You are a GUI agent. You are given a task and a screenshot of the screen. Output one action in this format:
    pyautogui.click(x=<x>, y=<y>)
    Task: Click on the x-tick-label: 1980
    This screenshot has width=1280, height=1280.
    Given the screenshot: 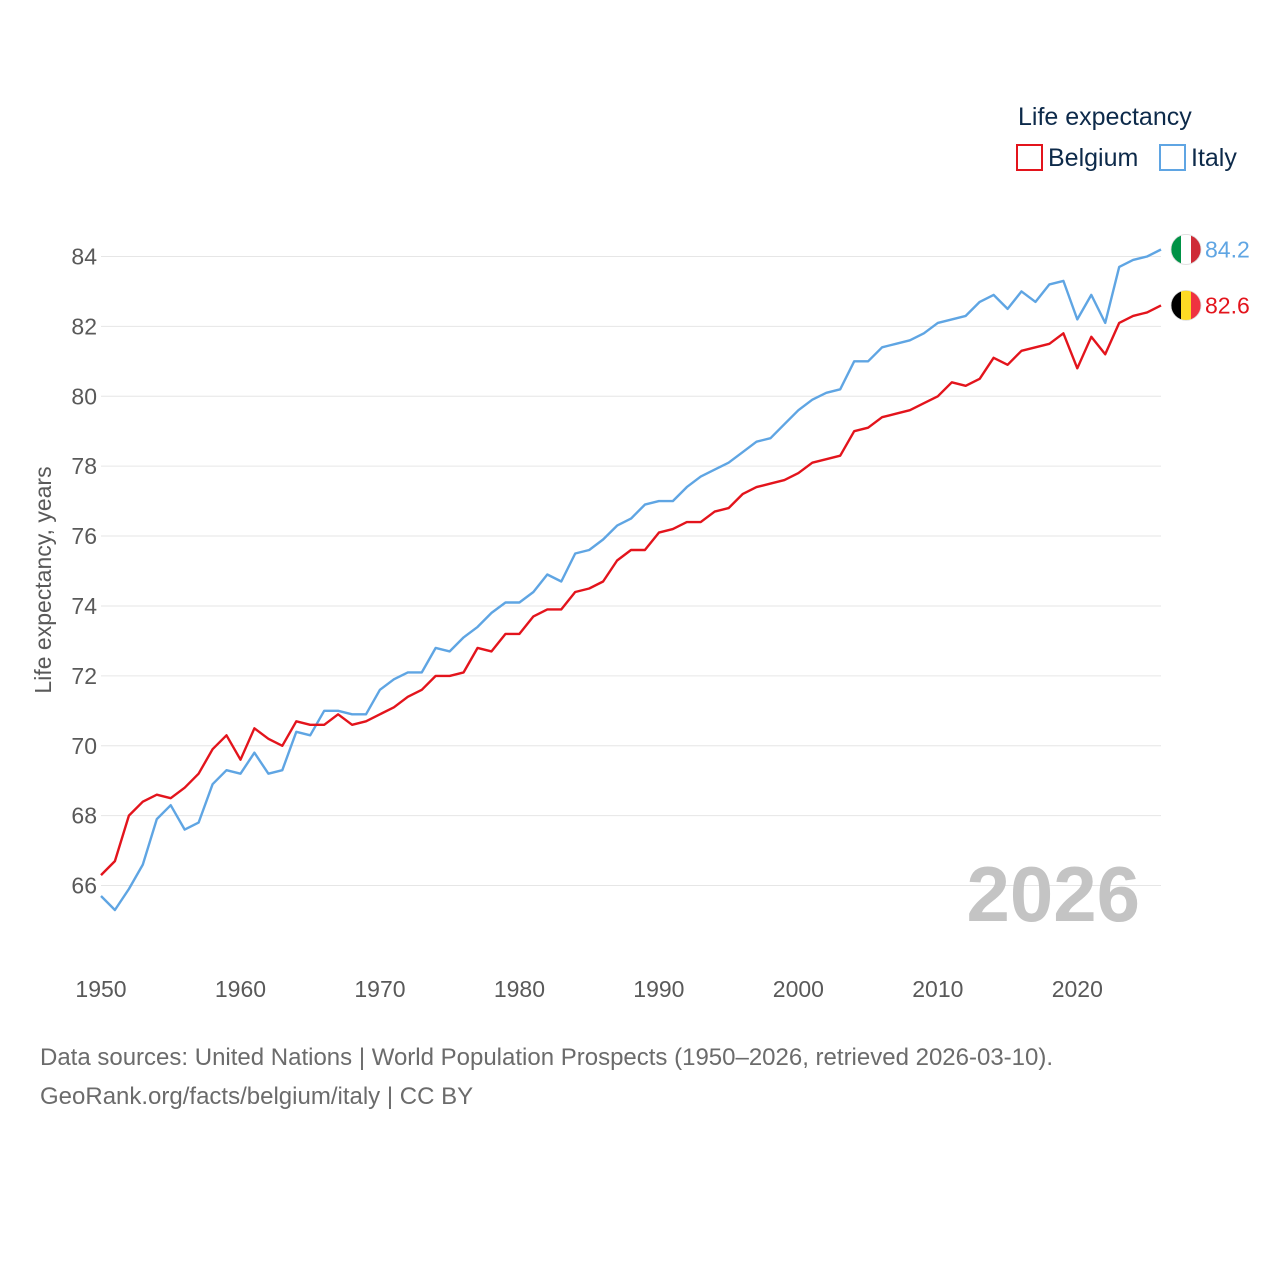 What is the action you would take?
    pyautogui.click(x=519, y=989)
    